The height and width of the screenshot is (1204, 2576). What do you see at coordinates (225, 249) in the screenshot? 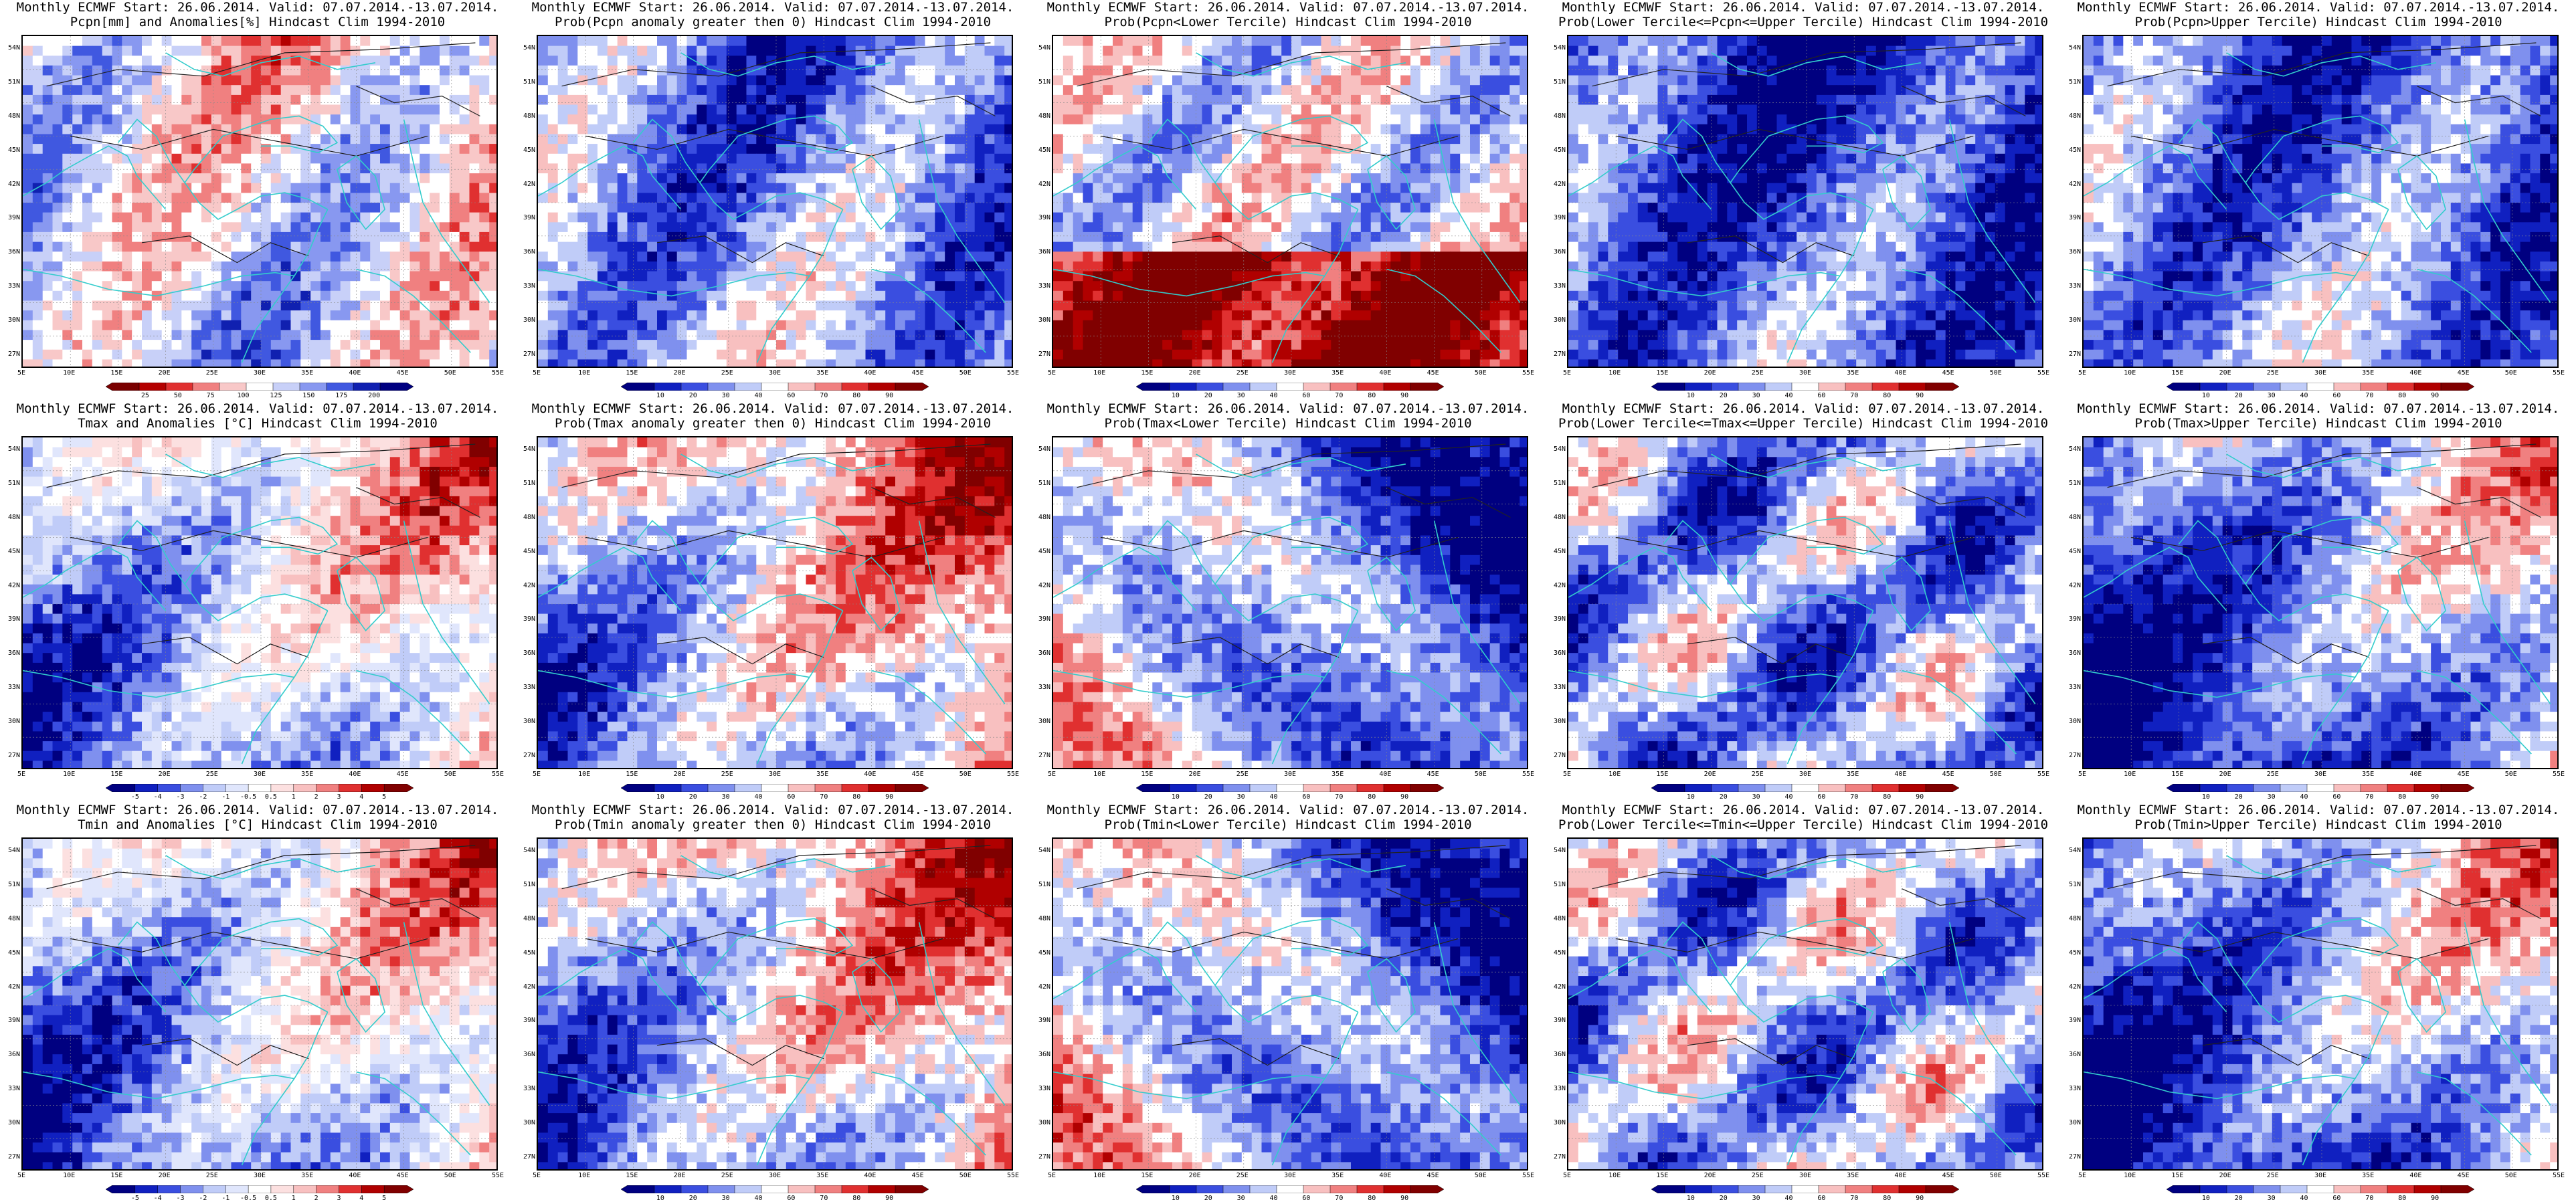
I see `contour-line` at bounding box center [225, 249].